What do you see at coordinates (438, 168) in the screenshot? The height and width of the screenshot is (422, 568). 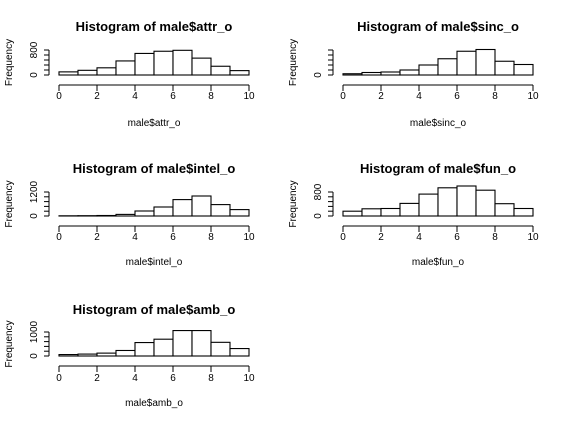 I see `chart-title: Histogram of male$fun_o` at bounding box center [438, 168].